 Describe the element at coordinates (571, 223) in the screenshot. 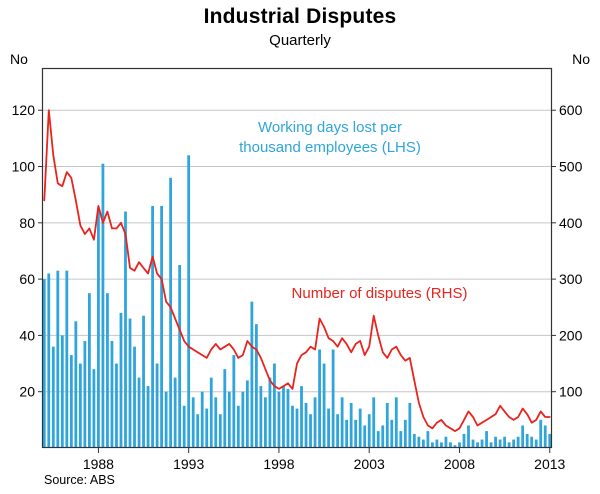

I see `svg-text: 400` at that location.